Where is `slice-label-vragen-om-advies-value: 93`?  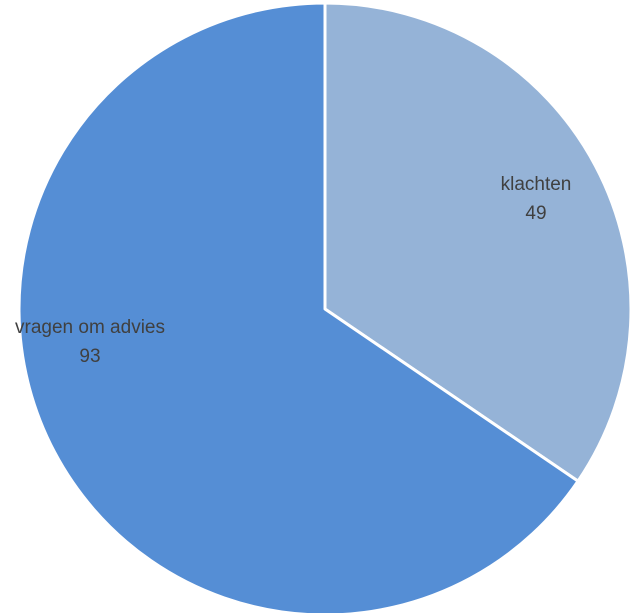 slice-label-vragen-om-advies-value: 93 is located at coordinates (89, 356).